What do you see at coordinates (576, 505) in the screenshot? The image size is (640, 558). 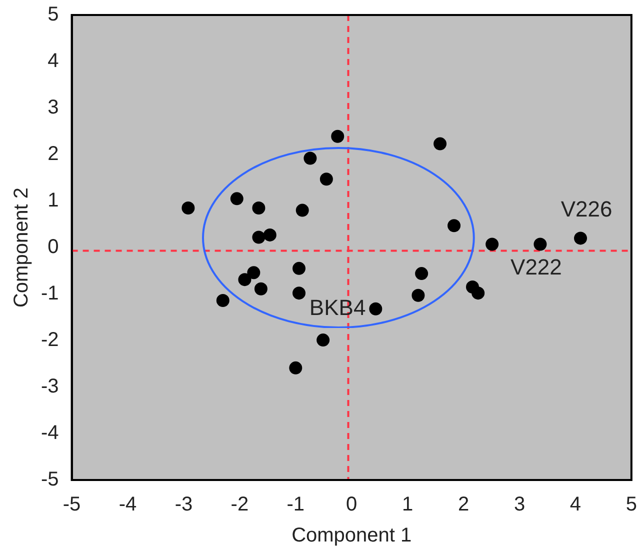 I see `x-tick-label: 4` at bounding box center [576, 505].